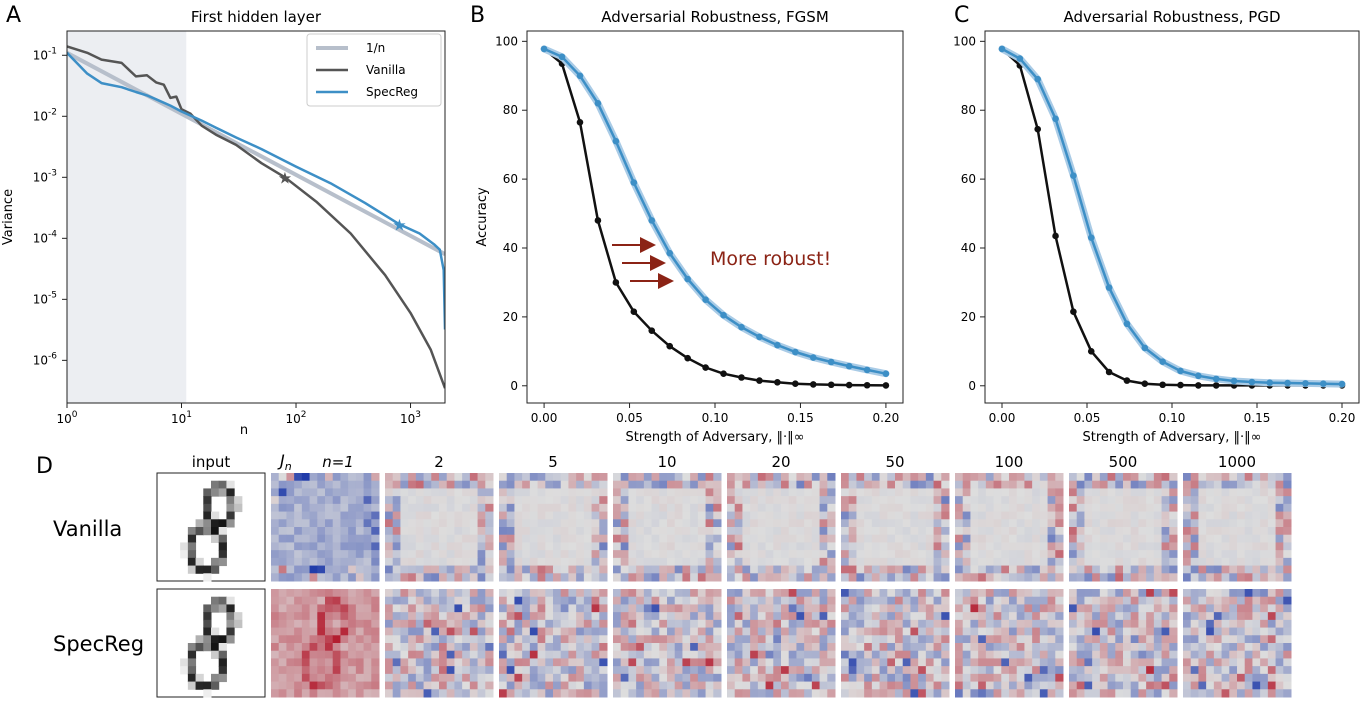 Image resolution: width=1367 pixels, height=701 pixels. Describe the element at coordinates (544, 418) in the screenshot. I see `chart-b-xtick-label: 0.00` at that location.